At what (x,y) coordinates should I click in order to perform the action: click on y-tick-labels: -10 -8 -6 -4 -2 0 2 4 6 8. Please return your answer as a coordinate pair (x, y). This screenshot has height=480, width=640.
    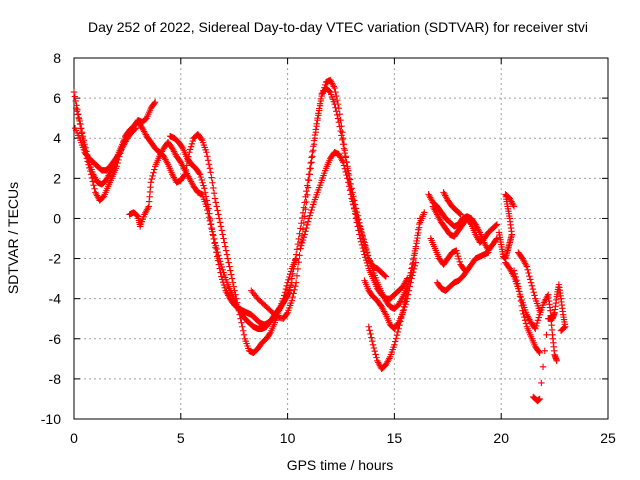
    Looking at the image, I should click on (51, 238).